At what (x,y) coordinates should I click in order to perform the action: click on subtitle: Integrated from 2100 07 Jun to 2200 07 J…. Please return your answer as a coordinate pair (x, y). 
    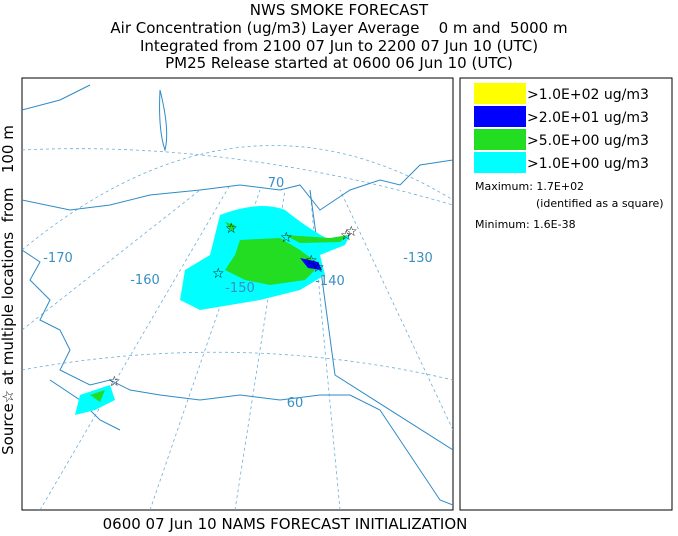
    Looking at the image, I should click on (339, 46).